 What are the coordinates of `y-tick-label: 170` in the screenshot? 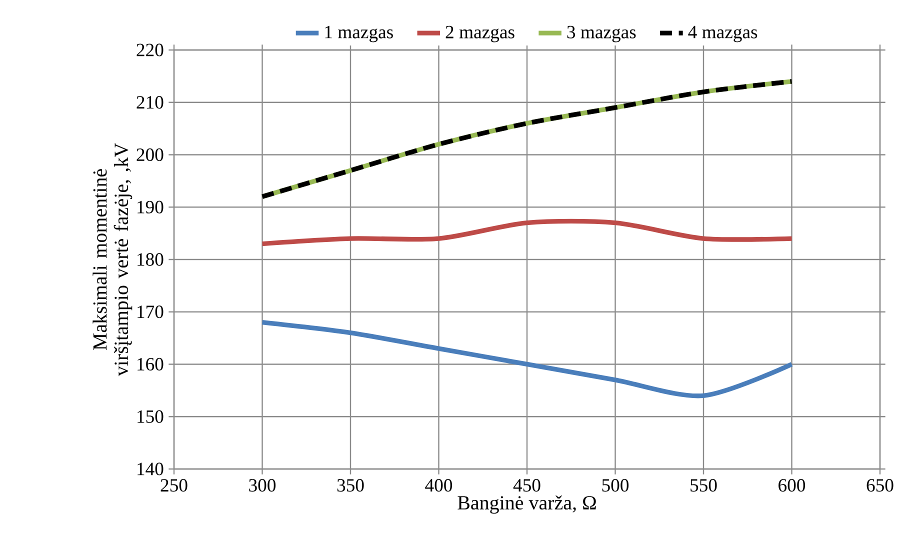 It's located at (151, 312).